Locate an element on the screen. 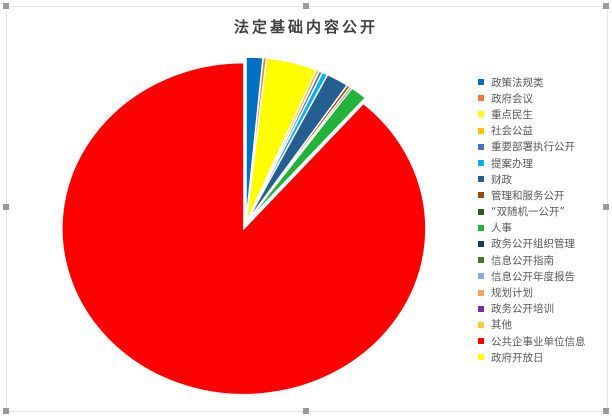  legend-item: 信息公开年度报告 is located at coordinates (532, 276).